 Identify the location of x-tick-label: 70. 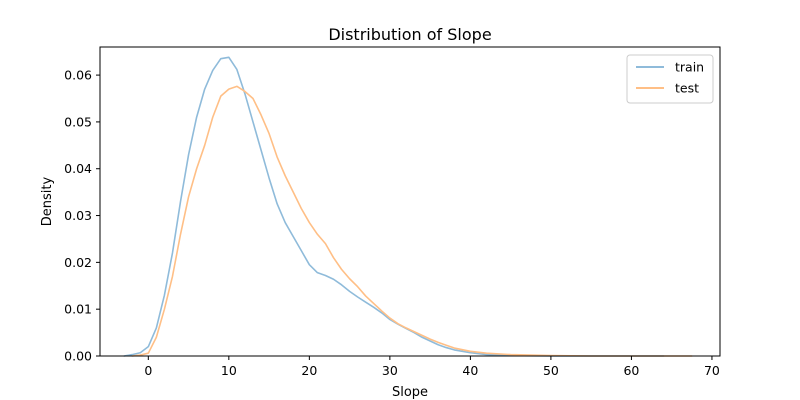
(712, 370).